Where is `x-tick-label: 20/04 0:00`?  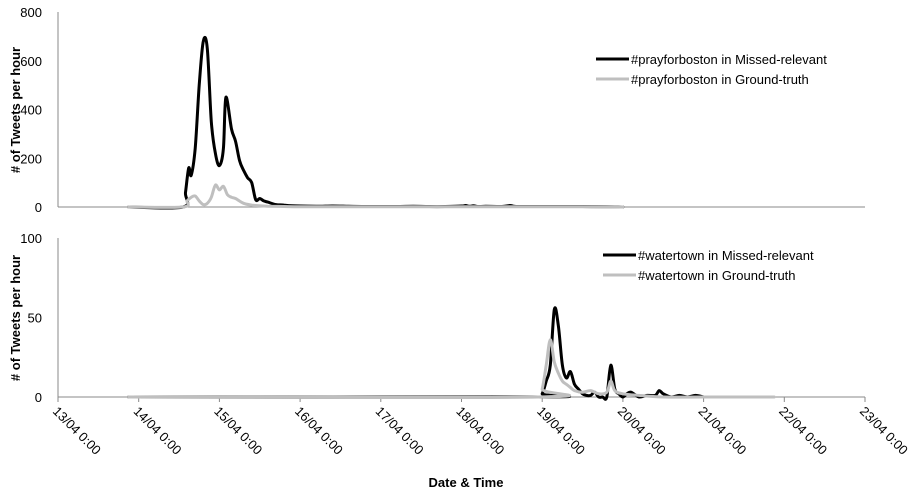 x-tick-label: 20/04 0:00 is located at coordinates (642, 431).